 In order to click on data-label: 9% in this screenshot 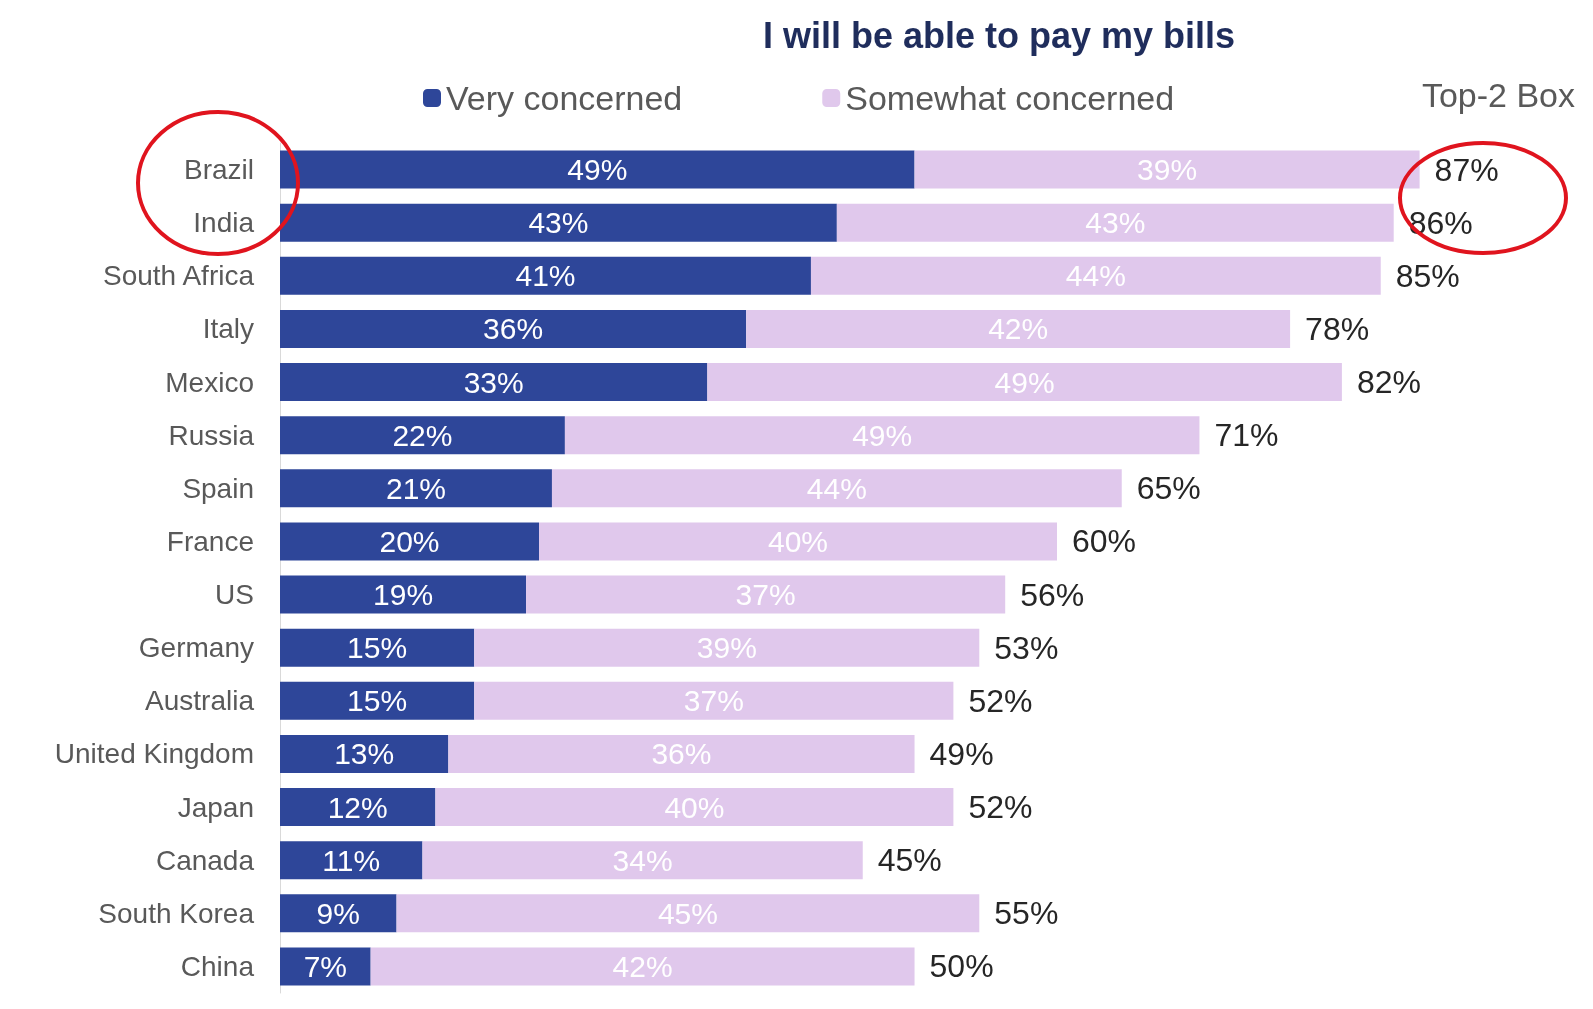, I will do `click(338, 913)`.